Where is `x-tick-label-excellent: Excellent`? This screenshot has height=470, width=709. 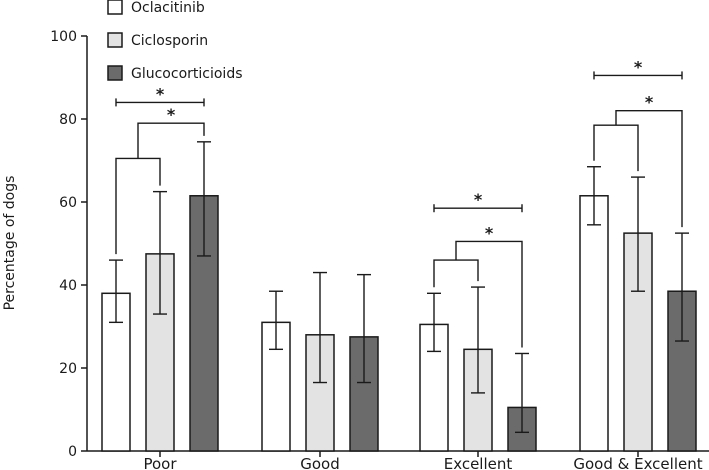 x-tick-label-excellent: Excellent is located at coordinates (478, 462).